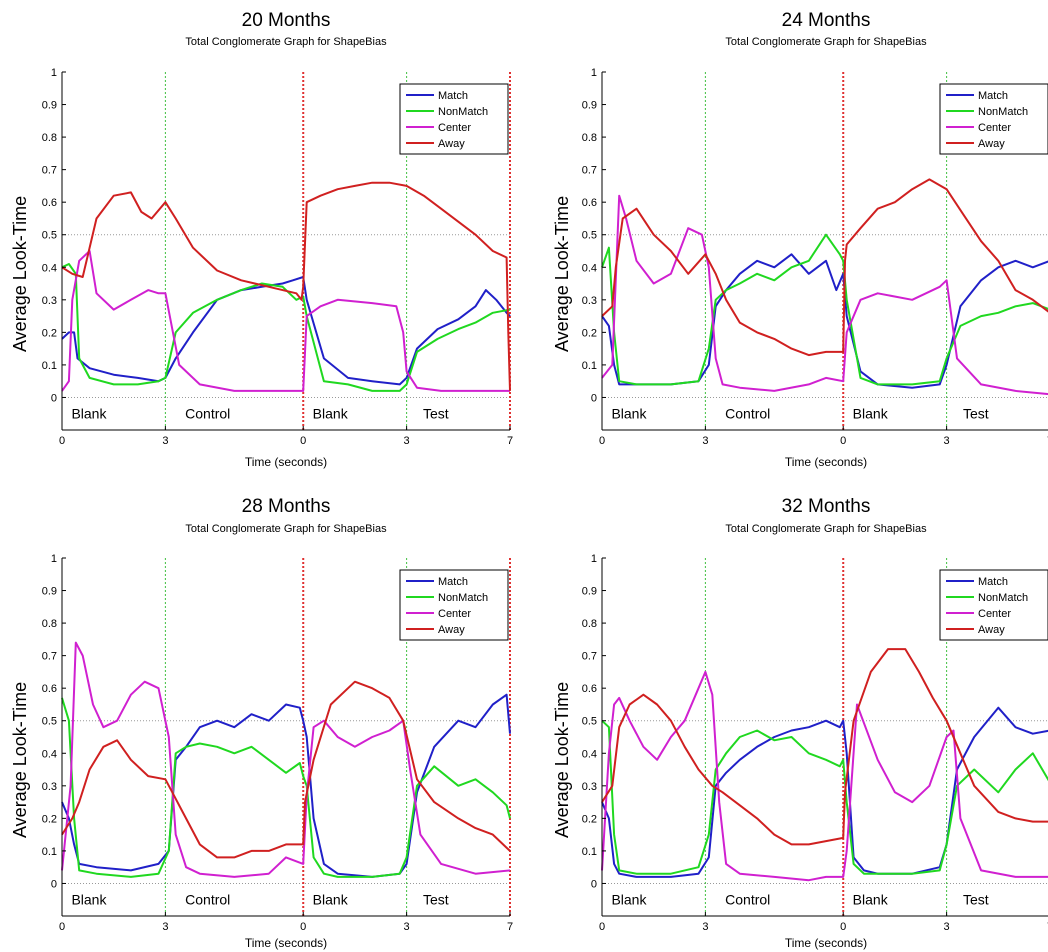 This screenshot has width=1048, height=952. I want to click on chart-title: 20 Months, so click(286, 20).